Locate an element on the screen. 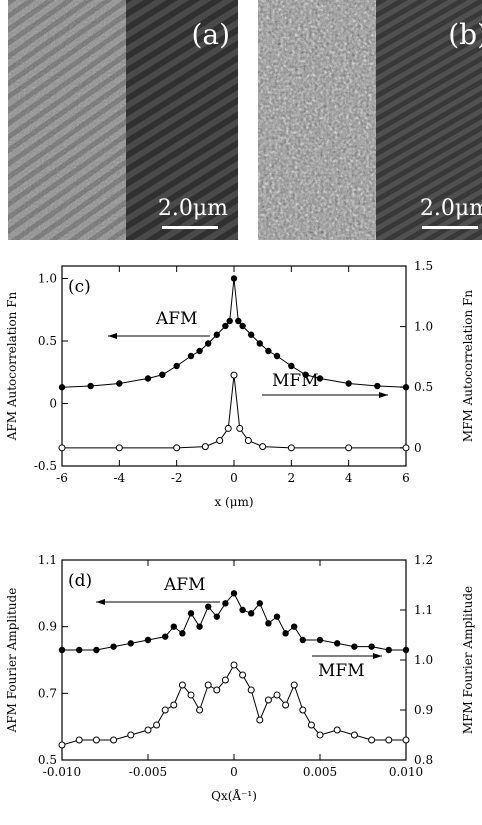 Image resolution: width=482 pixels, height=825 pixels. scale-bar-b is located at coordinates (450, 227).